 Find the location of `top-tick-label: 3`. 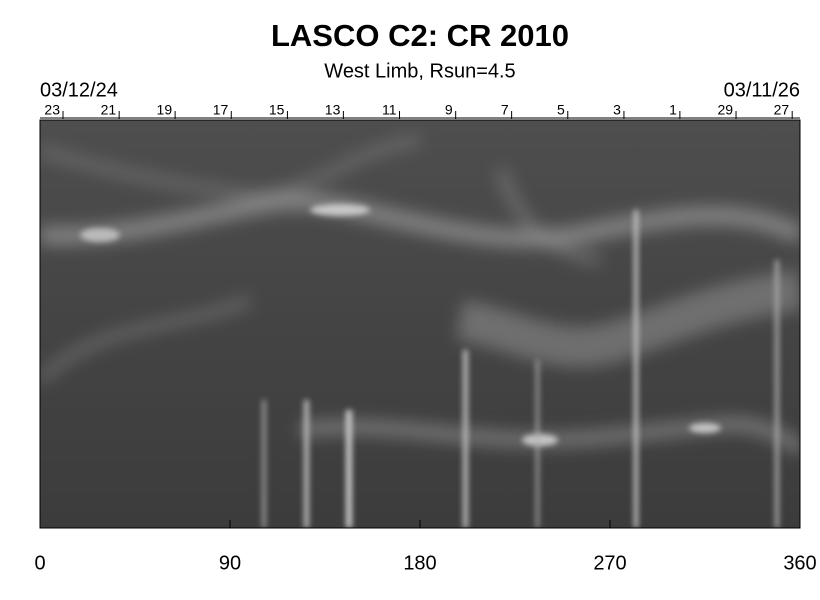

top-tick-label: 3 is located at coordinates (617, 110).